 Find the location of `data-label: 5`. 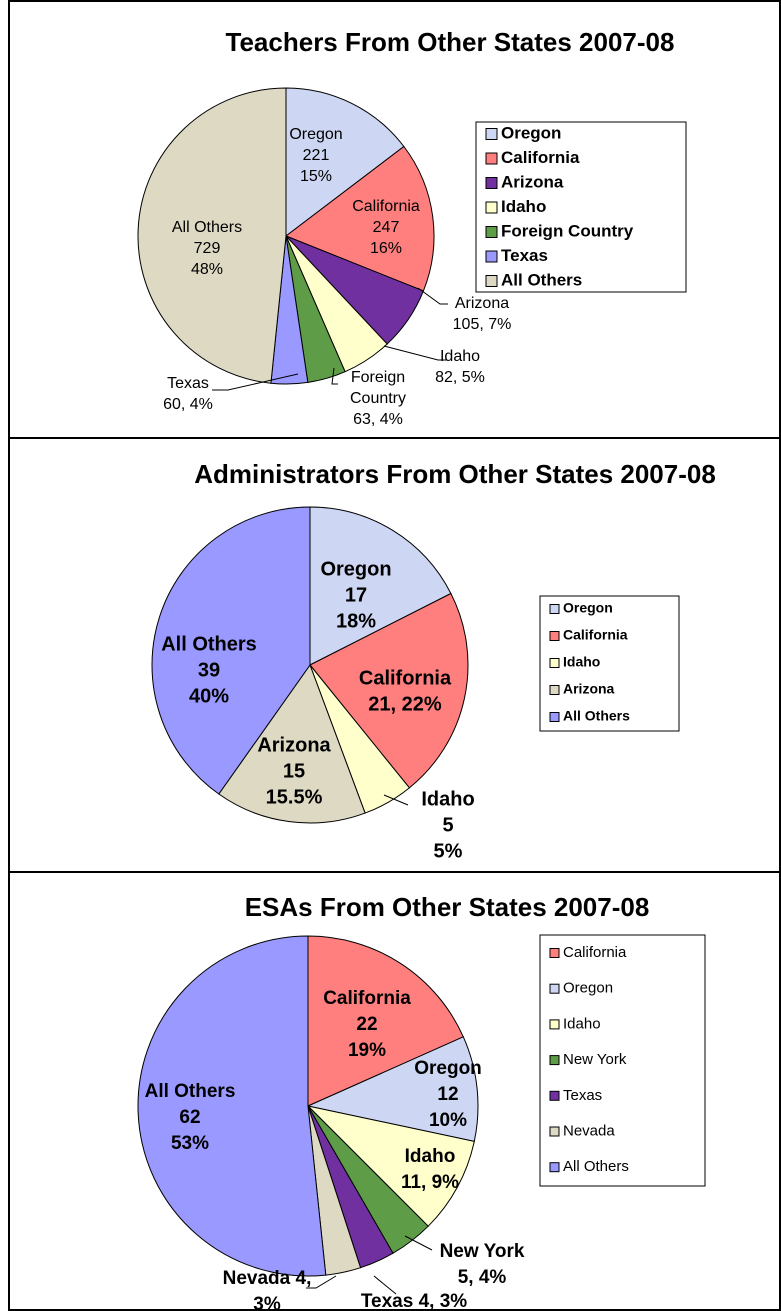

data-label: 5 is located at coordinates (447, 825).